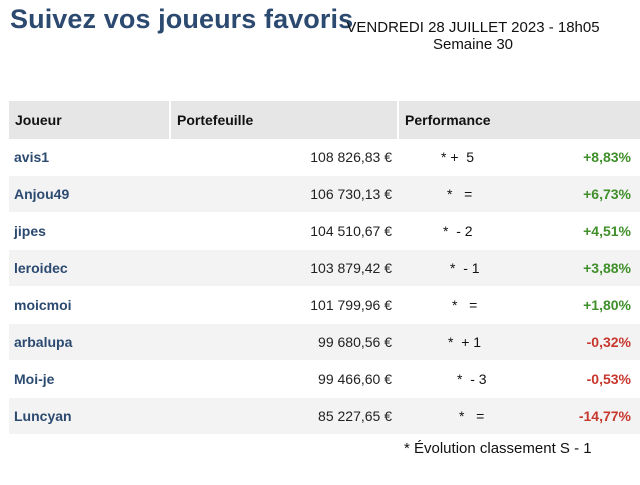 This screenshot has width=640, height=485. Describe the element at coordinates (498, 448) in the screenshot. I see `footnote: * Évolution classement S - 1` at that location.